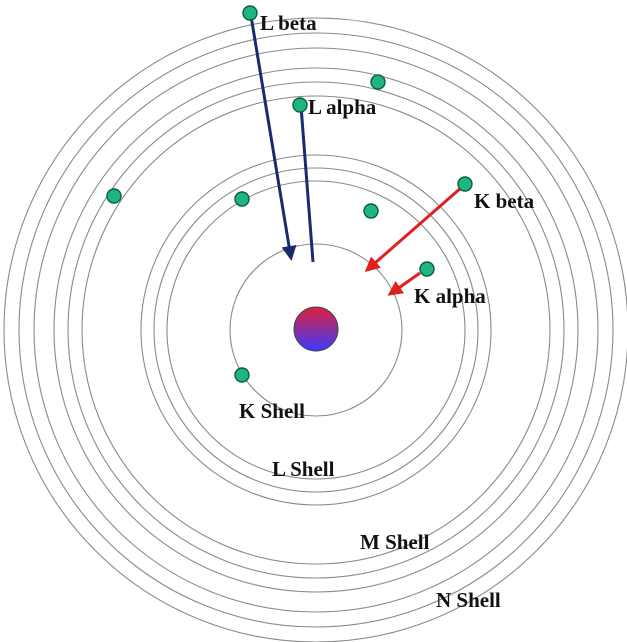 Image resolution: width=627 pixels, height=642 pixels. What do you see at coordinates (272, 411) in the screenshot?
I see `k-shell-label: K Shell` at bounding box center [272, 411].